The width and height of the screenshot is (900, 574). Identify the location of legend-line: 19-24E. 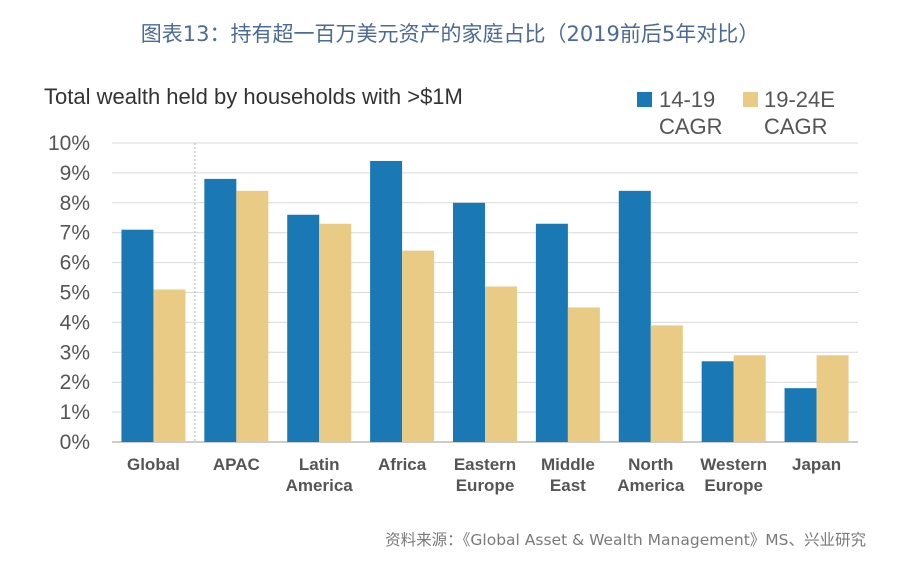
(799, 99).